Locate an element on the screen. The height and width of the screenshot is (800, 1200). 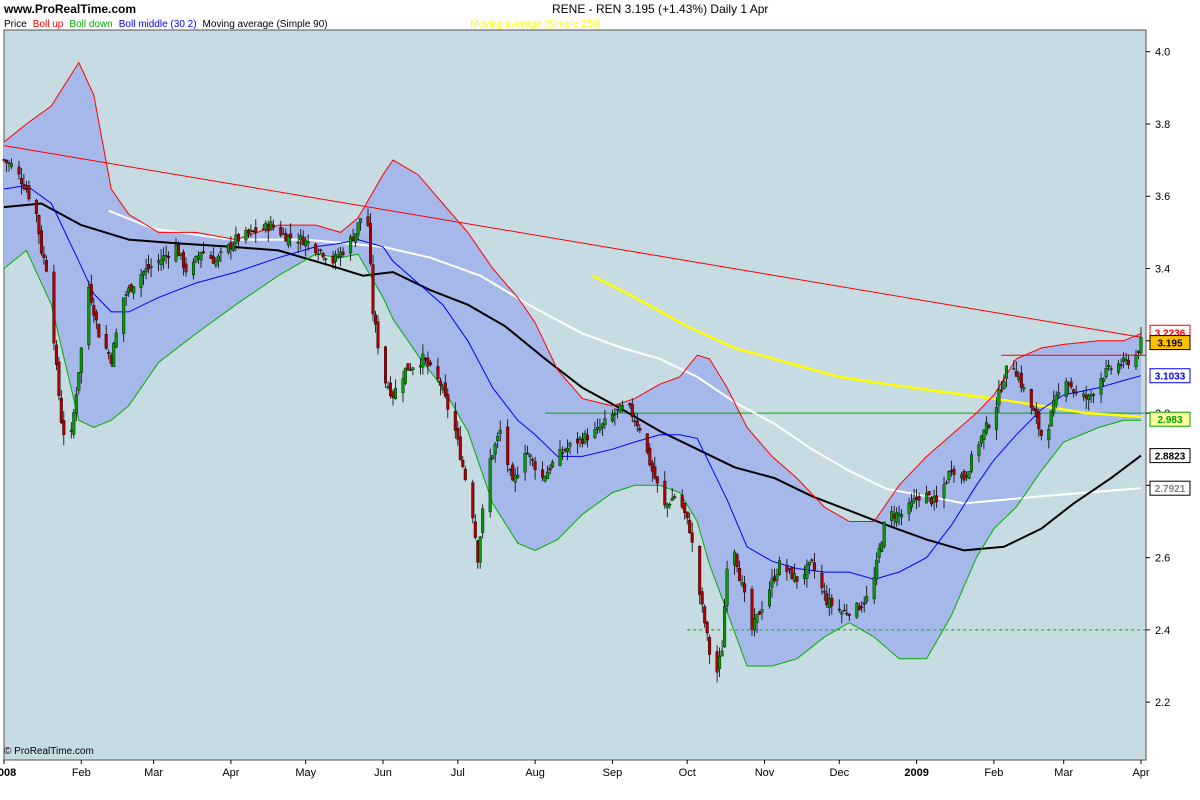
x-tick-label: Mar is located at coordinates (1063, 773).